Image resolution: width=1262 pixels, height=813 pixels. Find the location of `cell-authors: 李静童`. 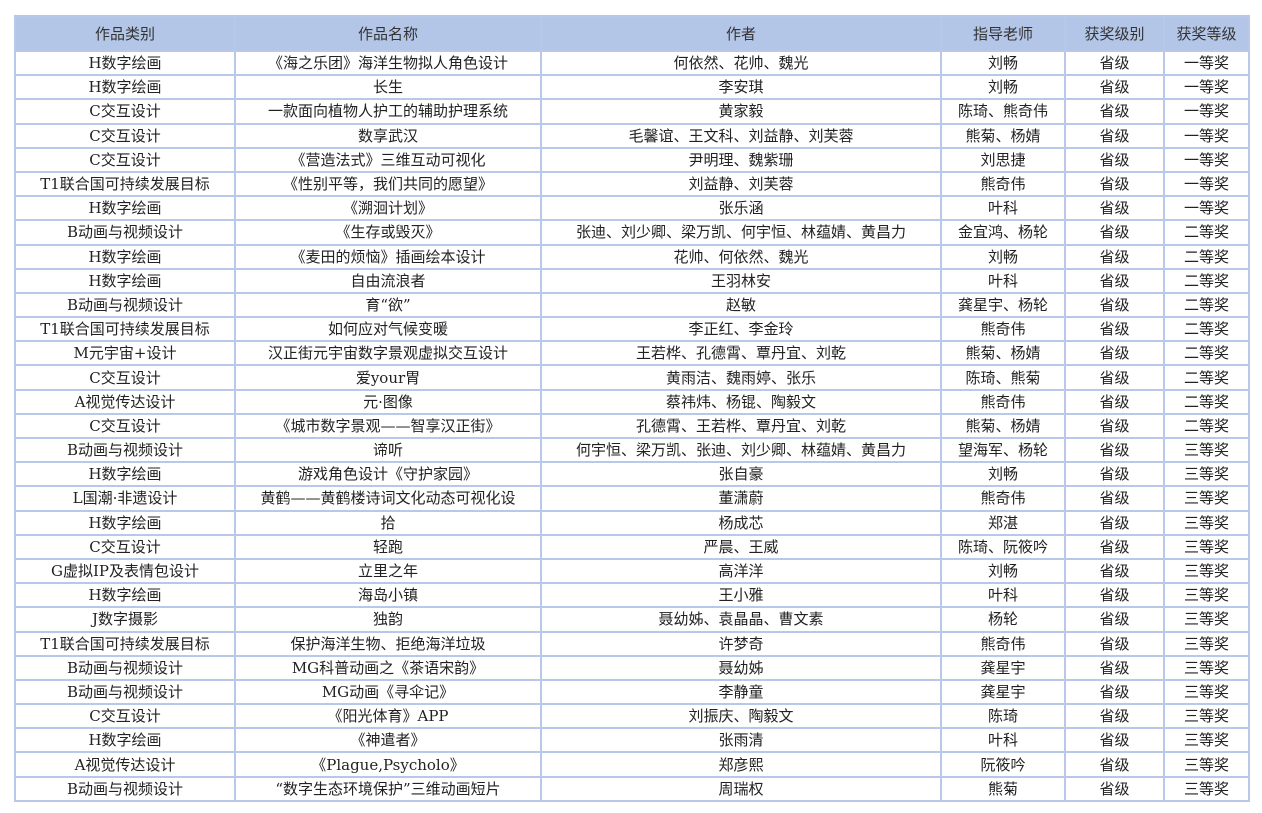

cell-authors: 李静童 is located at coordinates (741, 692).